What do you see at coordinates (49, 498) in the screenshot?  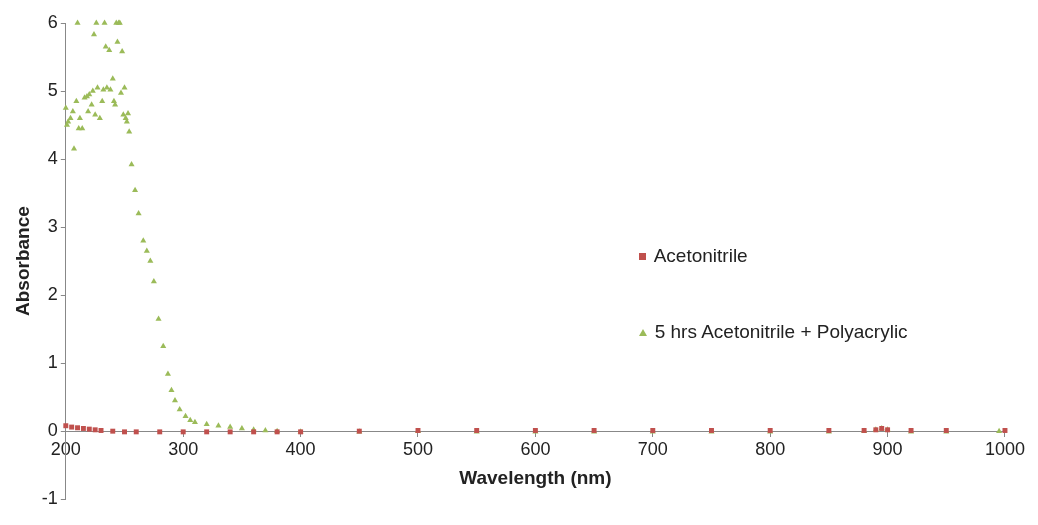 I see `y-tick-label: -1` at bounding box center [49, 498].